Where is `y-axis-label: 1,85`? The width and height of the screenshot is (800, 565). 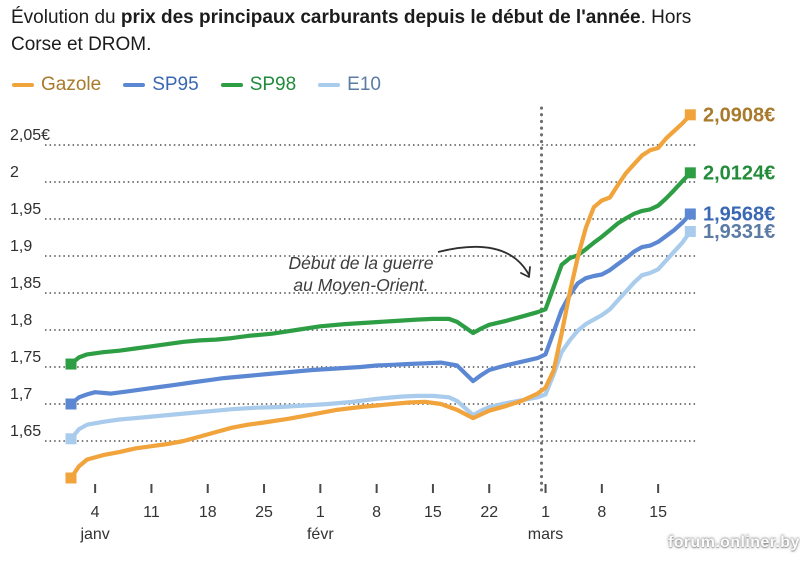 y-axis-label: 1,85 is located at coordinates (25, 283).